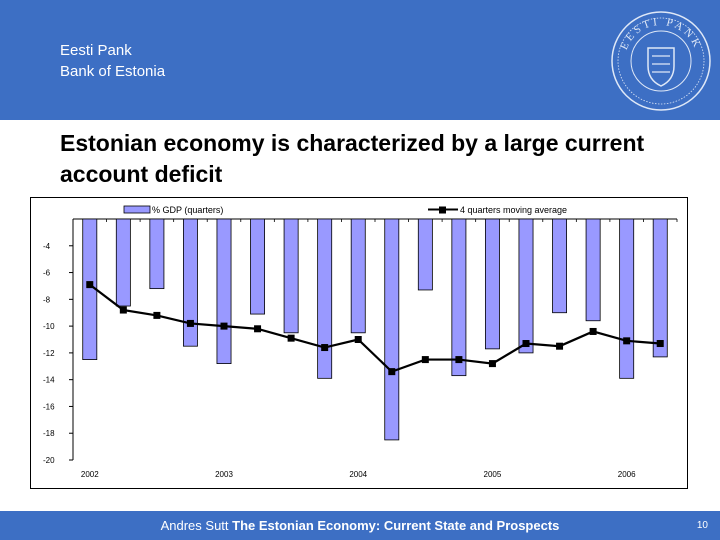 The image size is (720, 540). Describe the element at coordinates (513, 210) in the screenshot. I see `legend-line-label: 4 quarters moving average` at that location.